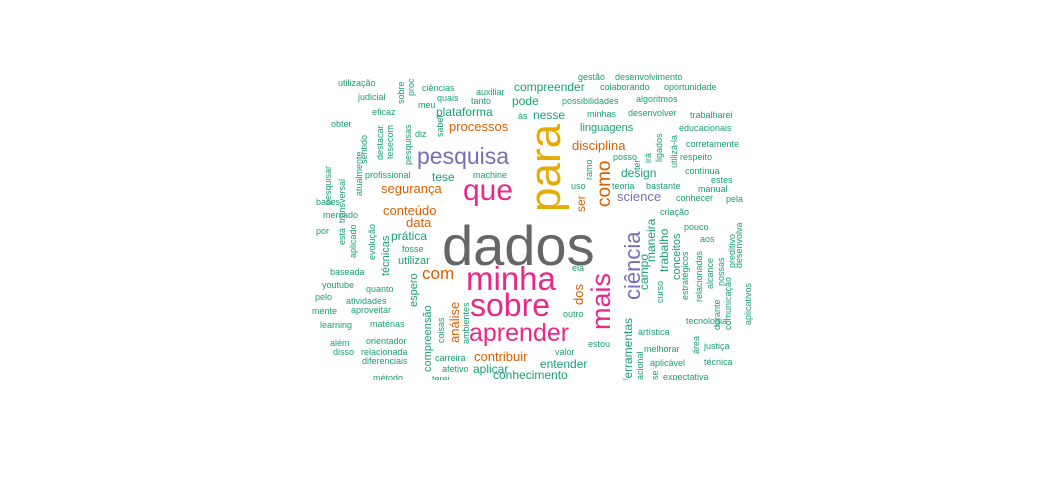  I want to click on word-ser: ser, so click(581, 203).